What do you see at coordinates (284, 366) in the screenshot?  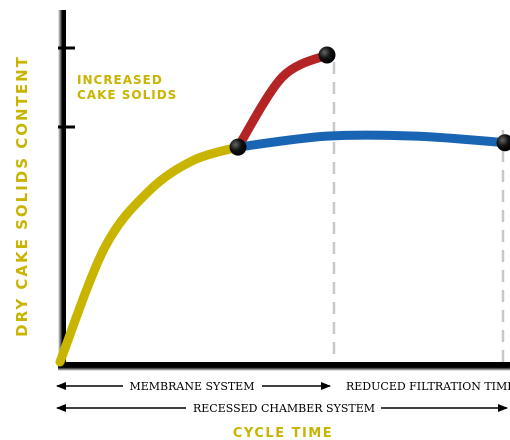 I see `x-axis` at bounding box center [284, 366].